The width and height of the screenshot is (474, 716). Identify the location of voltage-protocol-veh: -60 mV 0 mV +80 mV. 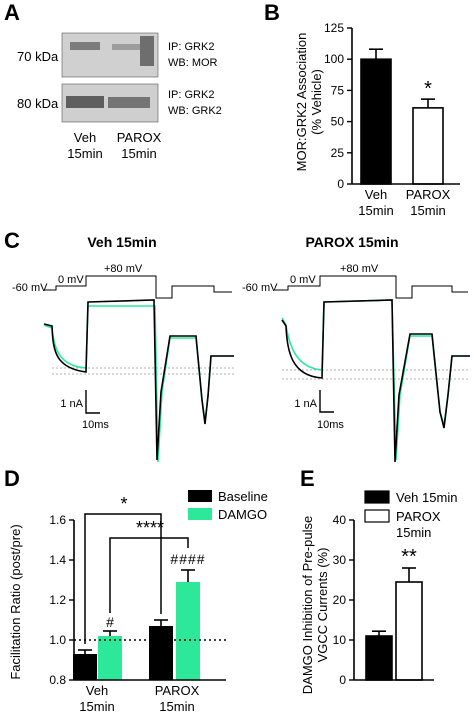
(122, 281).